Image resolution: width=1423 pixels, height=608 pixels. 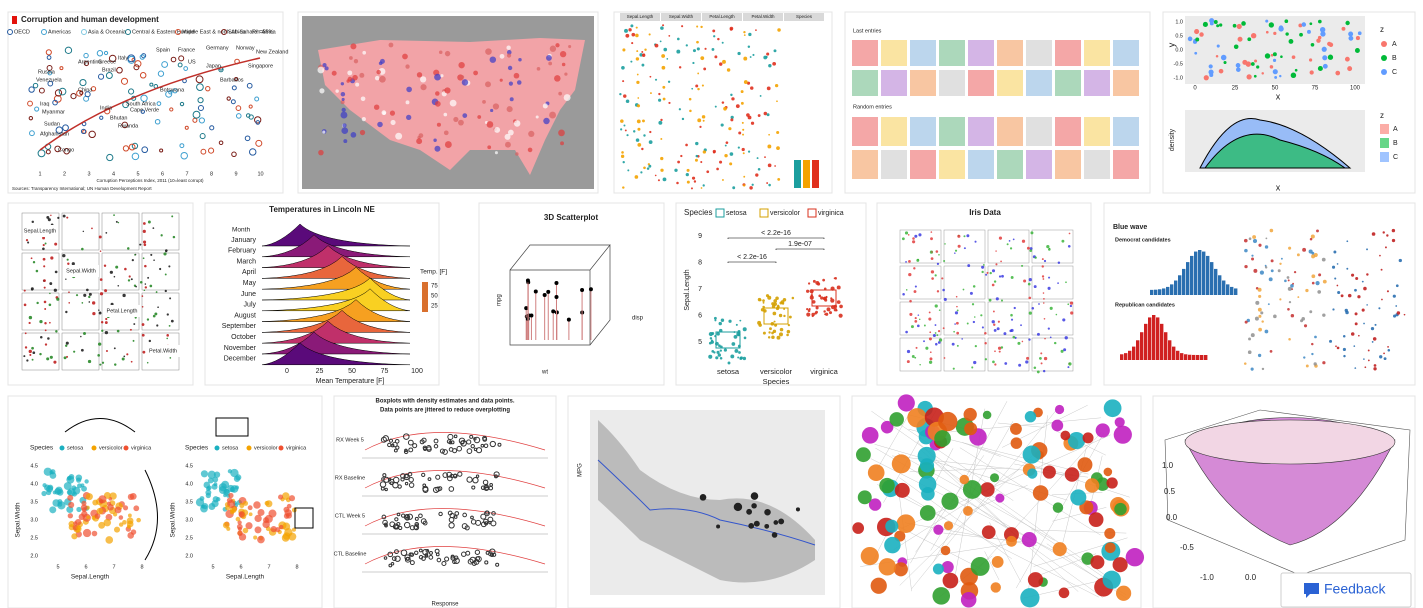 I want to click on feedback-background, so click(x=1346, y=590).